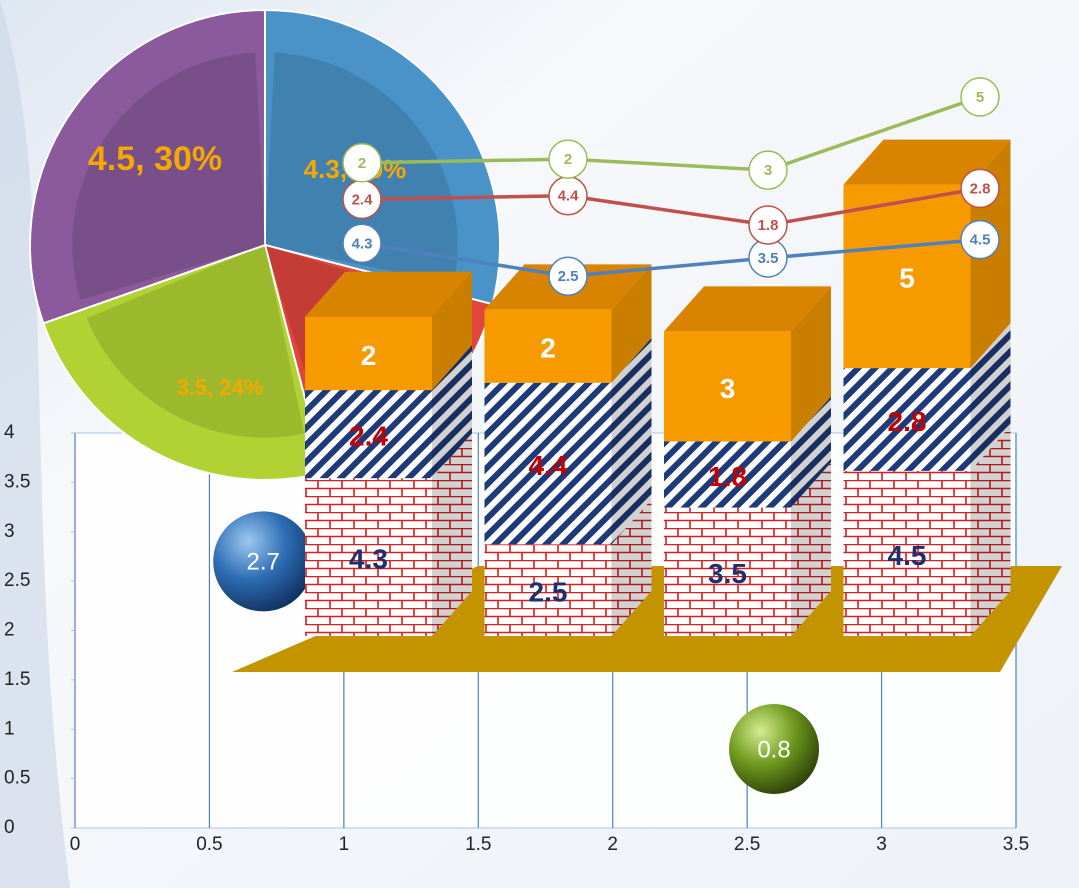  I want to click on line-value-label: 2.4, so click(363, 199).